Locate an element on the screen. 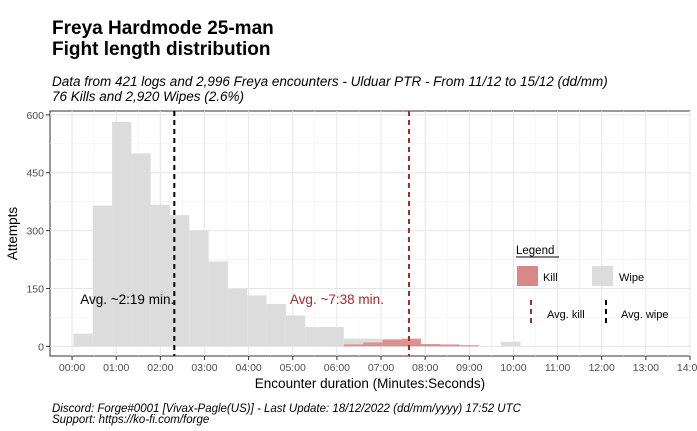 This screenshot has width=697, height=431. x-tick-label: 07:00 is located at coordinates (381, 368).